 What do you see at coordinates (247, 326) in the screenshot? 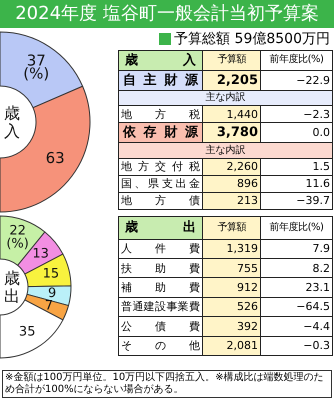
I see `text: 392` at bounding box center [247, 326].